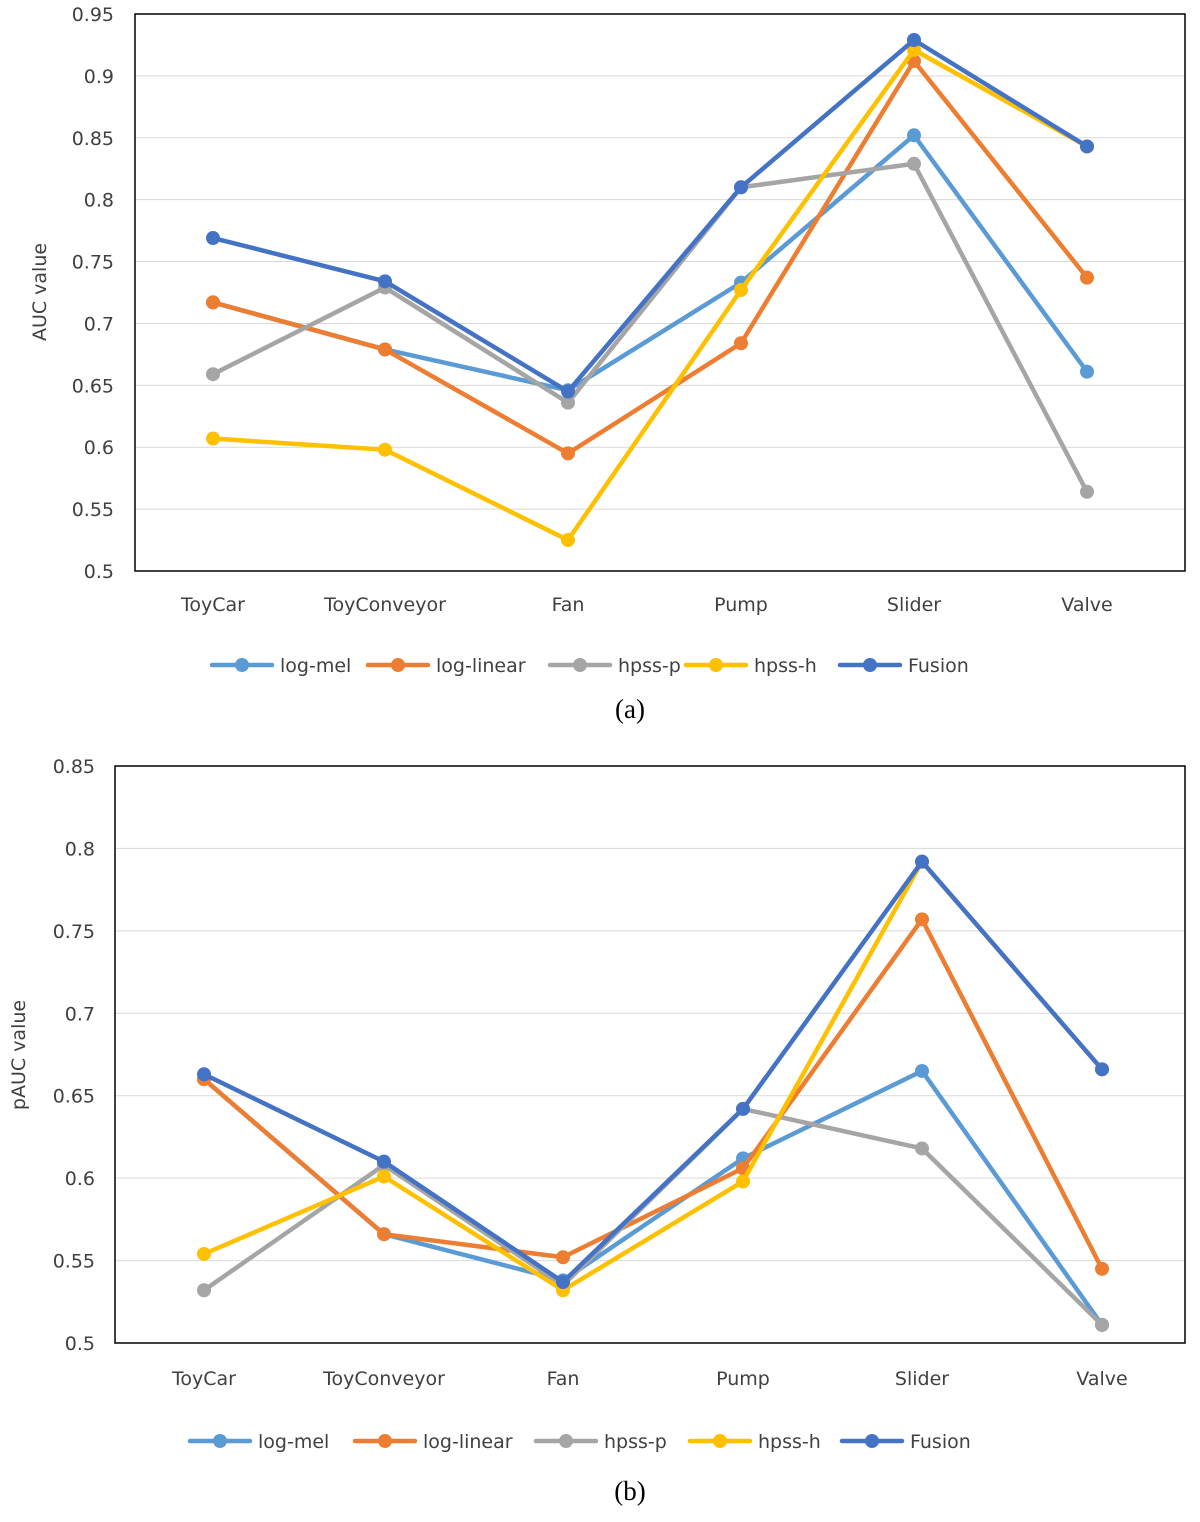  Describe the element at coordinates (650, 263) in the screenshot. I see `series-line-log-mel` at that location.